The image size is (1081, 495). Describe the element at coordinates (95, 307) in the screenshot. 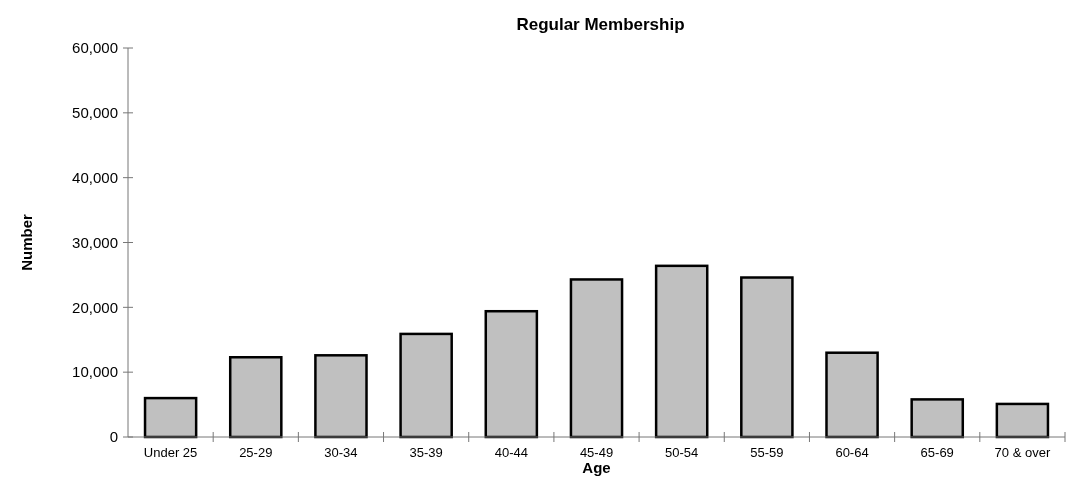

I see `y-tick-label: 20,000` at that location.